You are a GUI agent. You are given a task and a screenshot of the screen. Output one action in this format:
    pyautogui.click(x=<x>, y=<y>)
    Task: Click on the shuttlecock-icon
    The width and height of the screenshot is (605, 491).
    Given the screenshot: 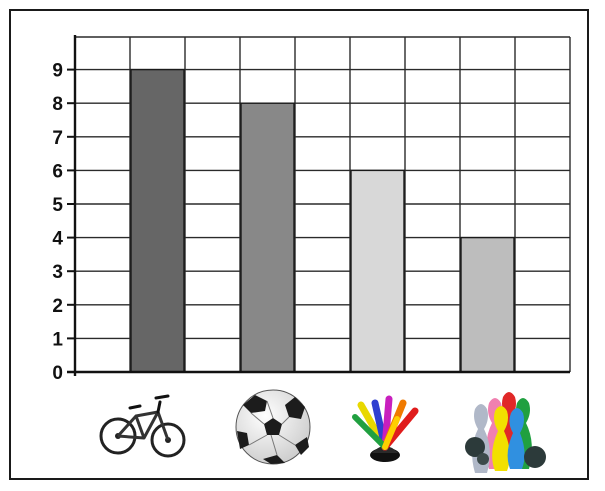 What is the action you would take?
    pyautogui.click(x=385, y=428)
    